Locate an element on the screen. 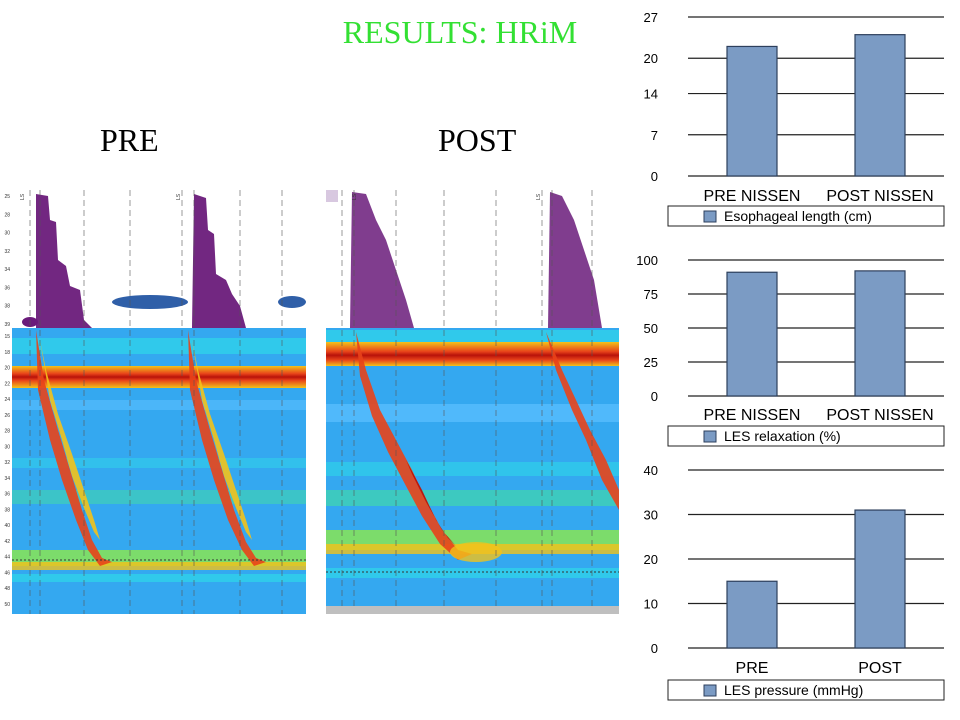 The height and width of the screenshot is (720, 960). y-tick-label: 40 is located at coordinates (651, 470).